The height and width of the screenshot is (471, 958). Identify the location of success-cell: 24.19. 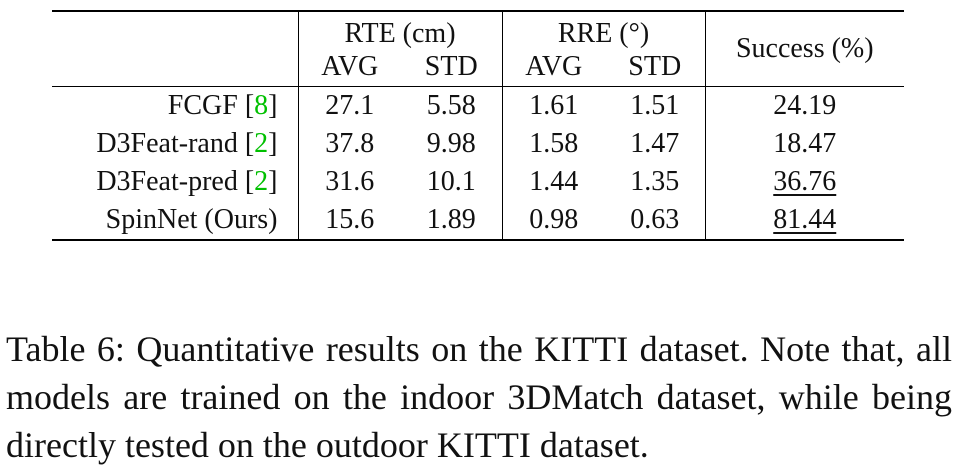
(804, 105).